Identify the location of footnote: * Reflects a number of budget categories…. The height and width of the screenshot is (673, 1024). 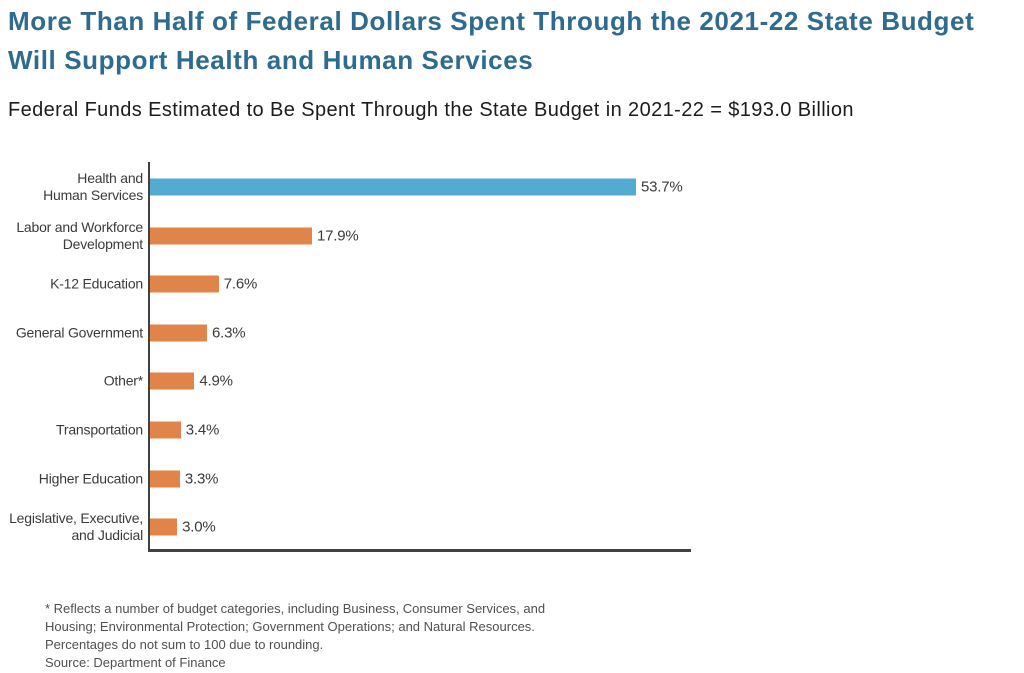
(297, 636).